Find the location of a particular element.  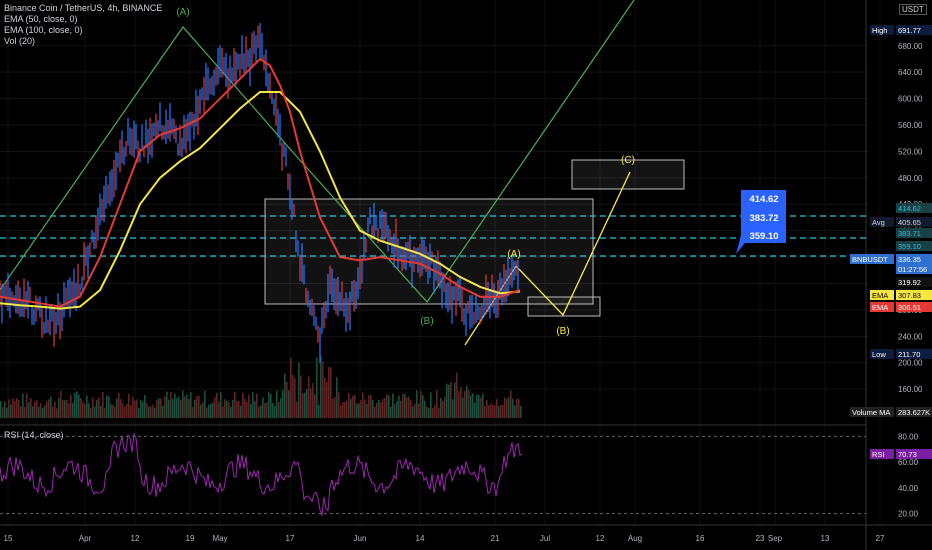

time-tick-label: 15 is located at coordinates (8, 538).